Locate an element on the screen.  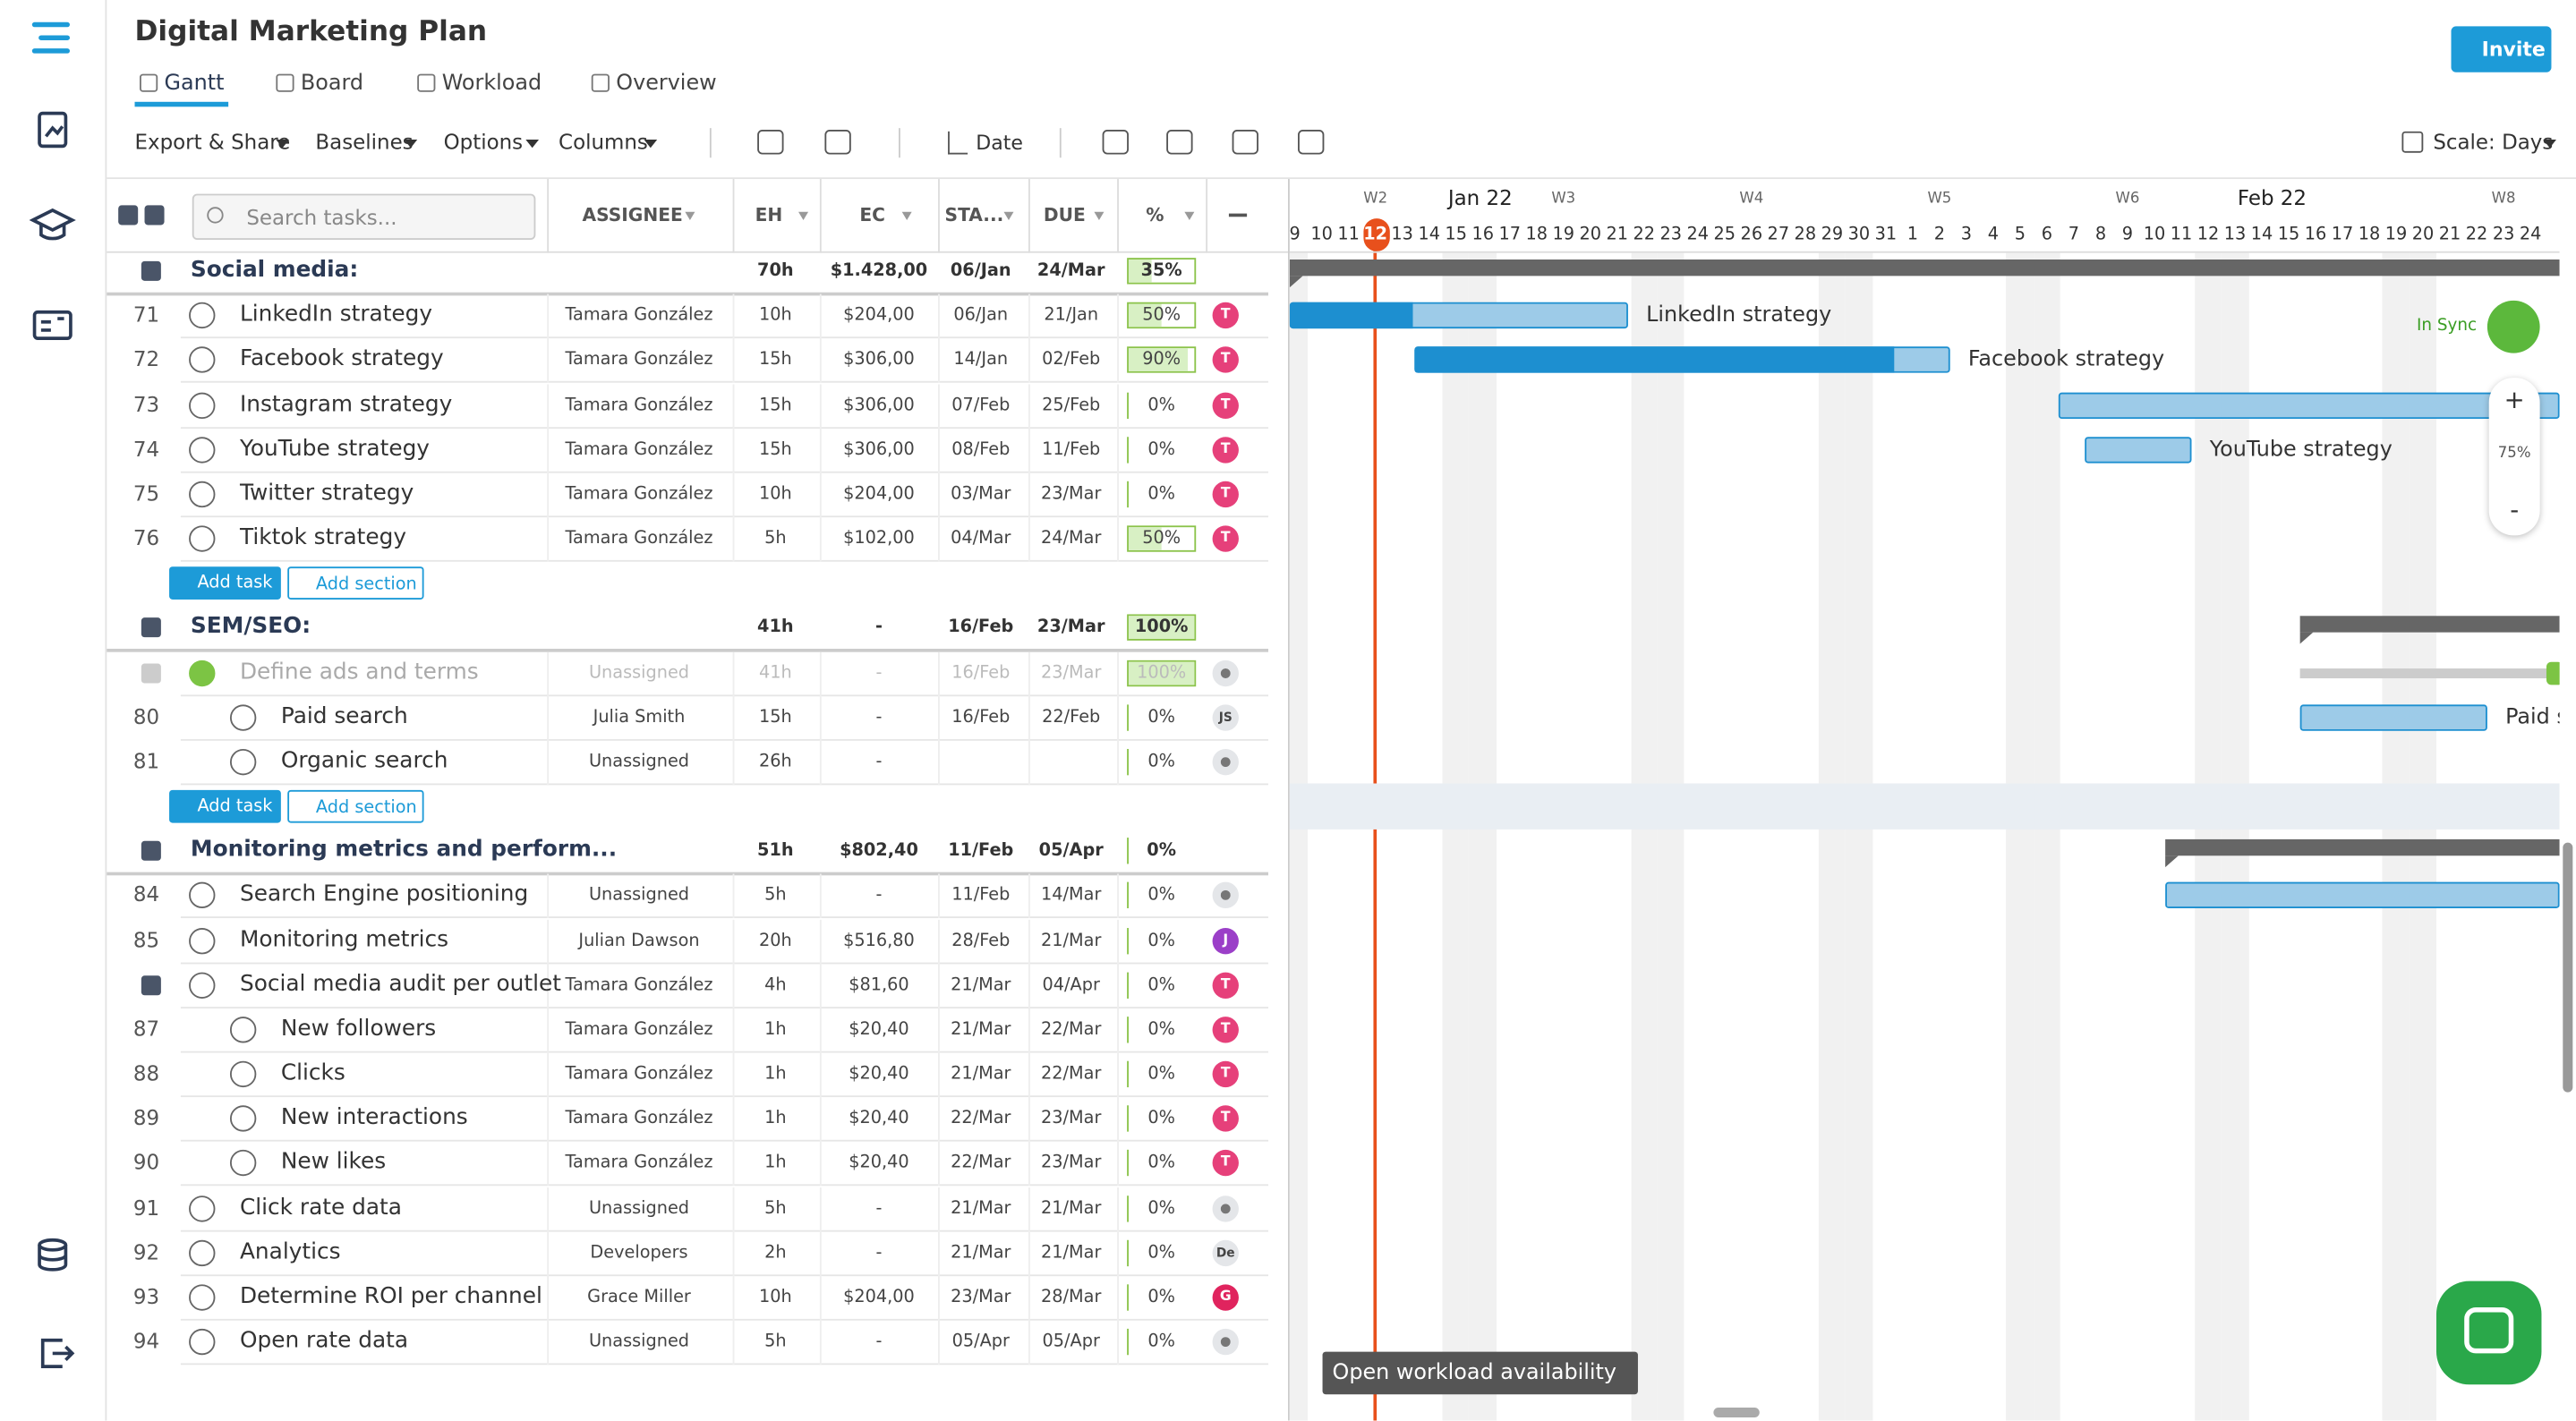
invite-label: Invite is located at coordinates (2513, 49).